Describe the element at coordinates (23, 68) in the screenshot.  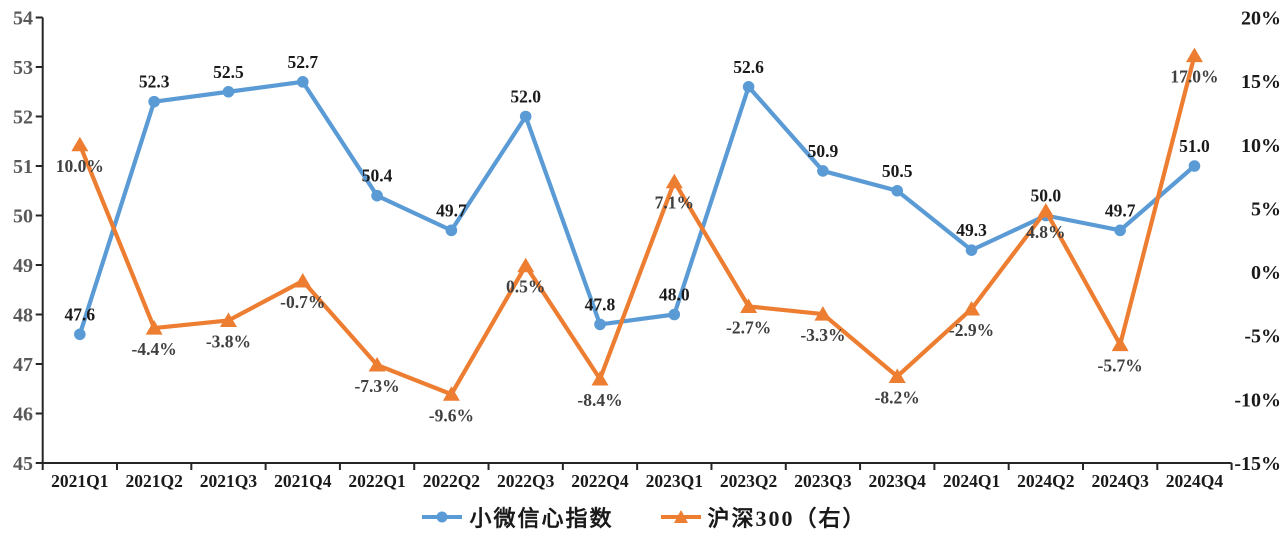
I see `y-axis-tick-label: 53` at that location.